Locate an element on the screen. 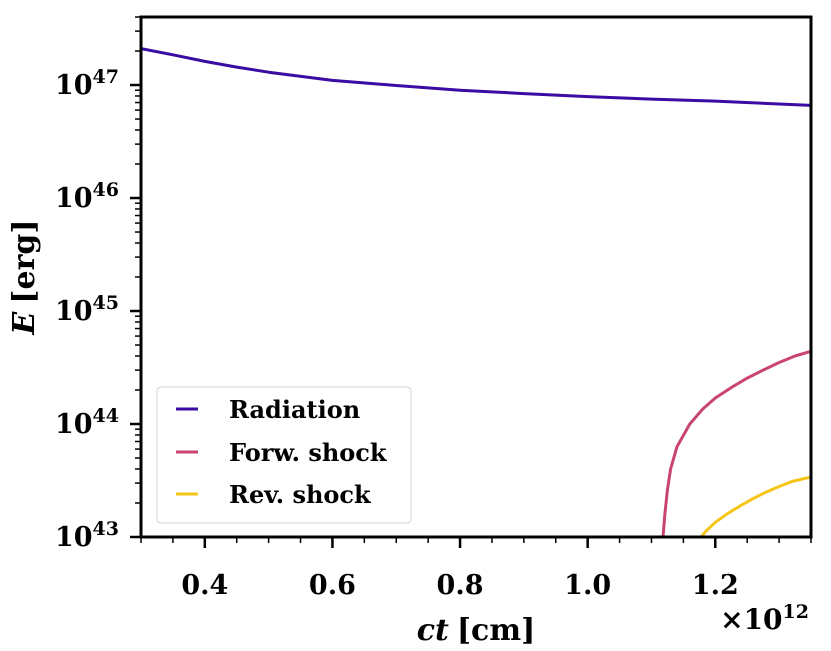 This screenshot has width=831, height=651. y-tick-label: 1043 is located at coordinates (87, 535).